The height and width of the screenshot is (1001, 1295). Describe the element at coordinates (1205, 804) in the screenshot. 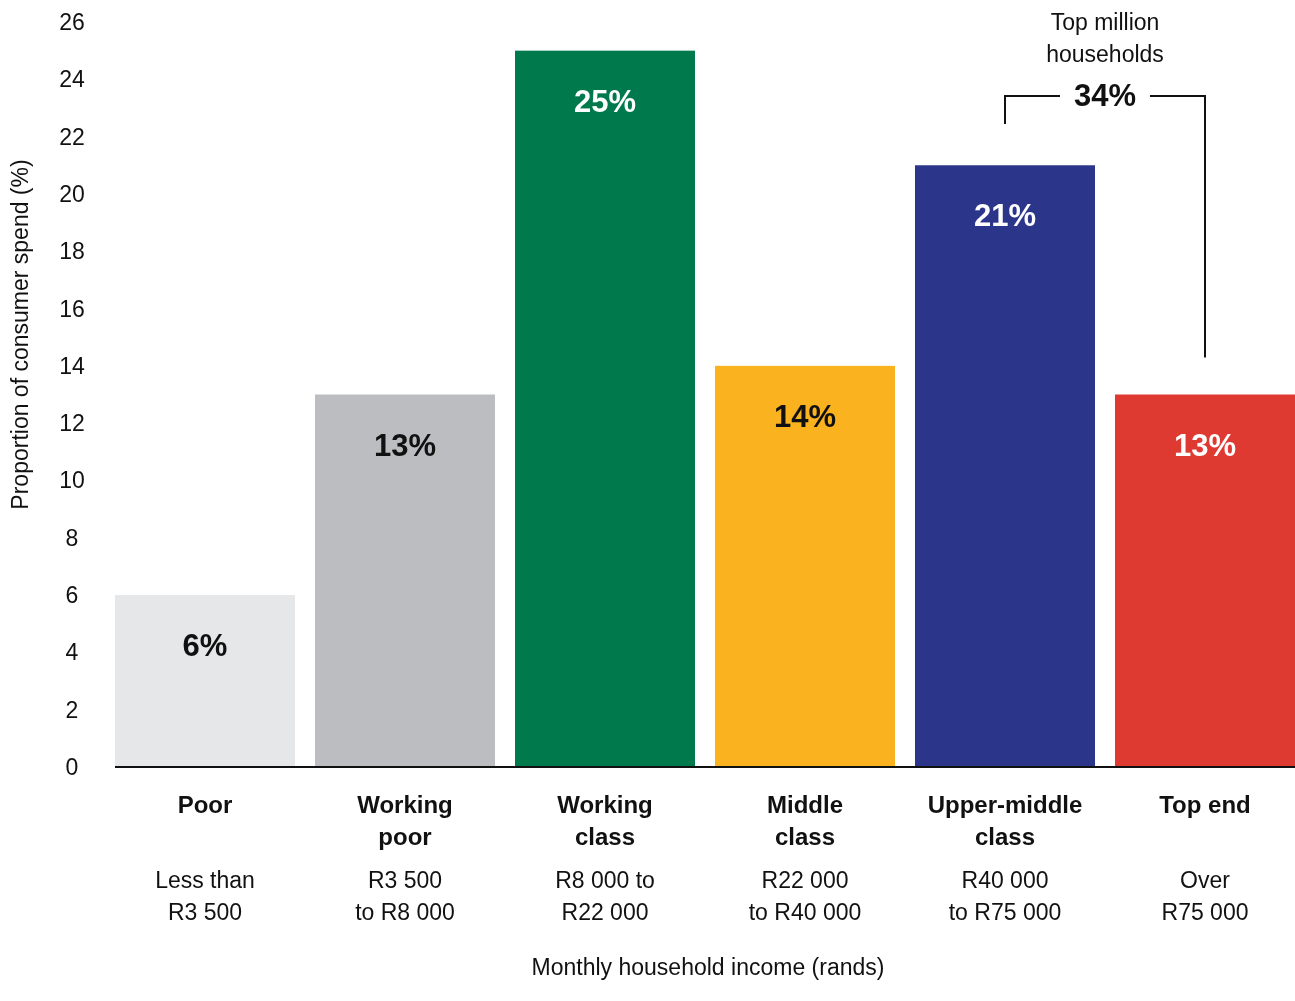

I see `x-tick-label: Top end` at that location.